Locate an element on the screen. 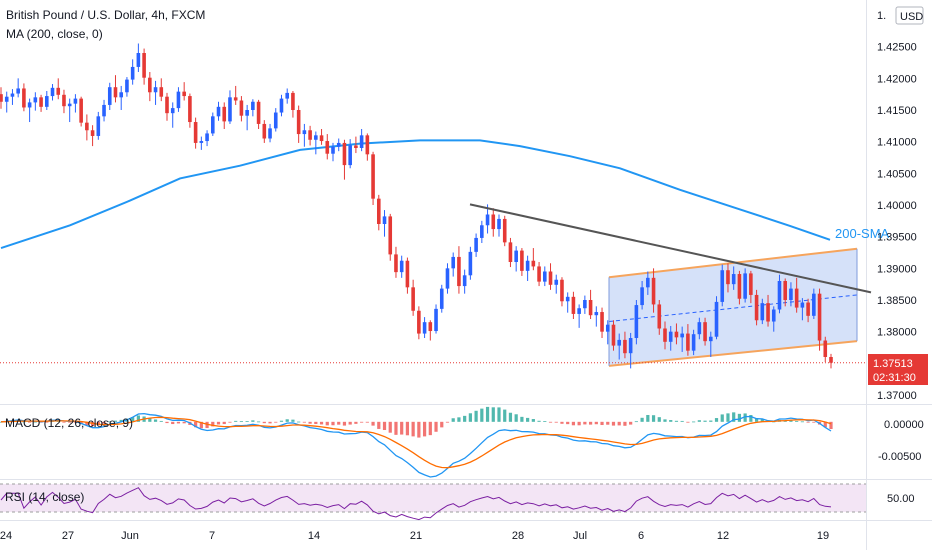 The width and height of the screenshot is (932, 550). channel-lower-line is located at coordinates (733, 353).